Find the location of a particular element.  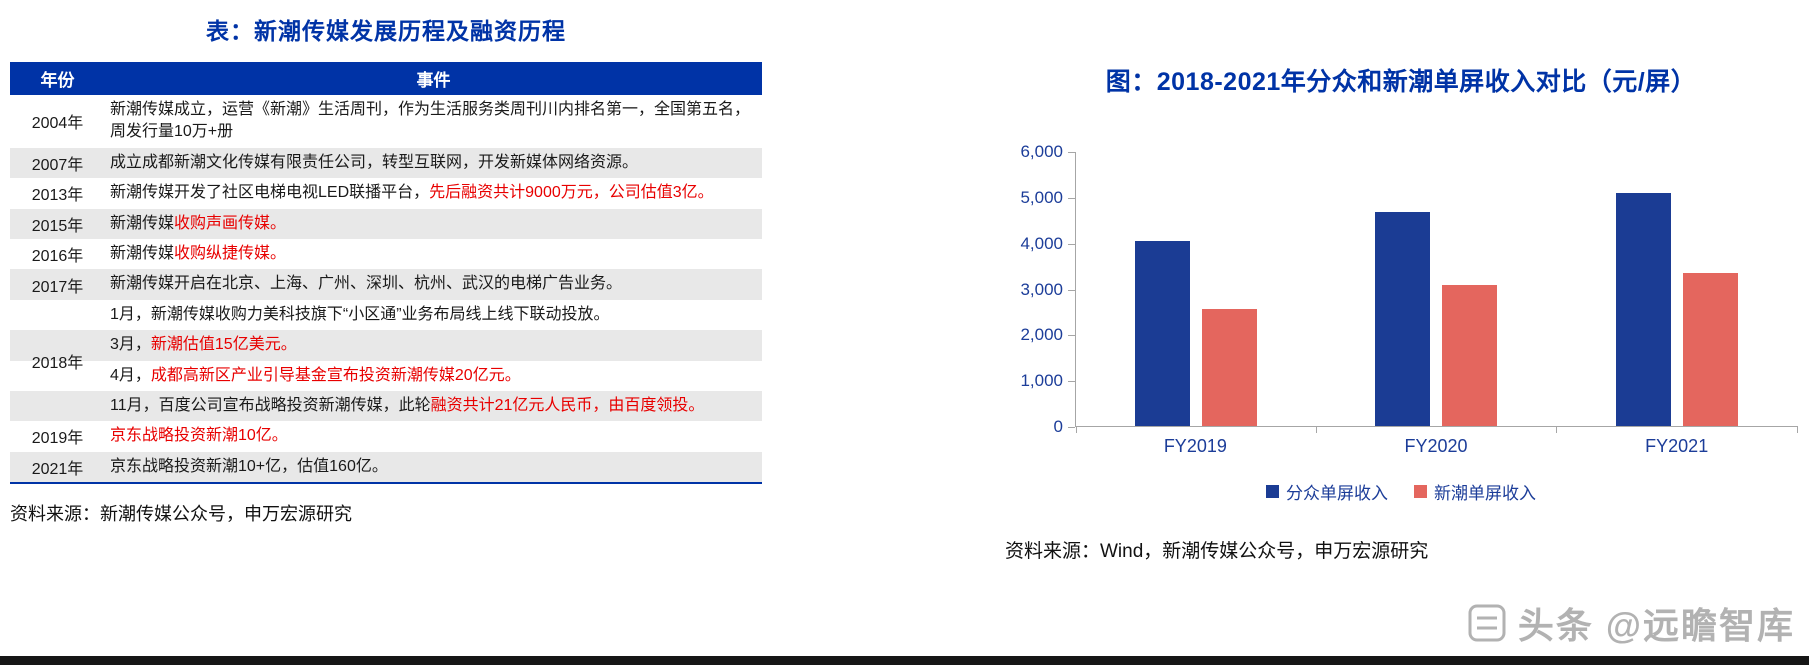

legend-label: 分众单屏收入 is located at coordinates (1337, 493).